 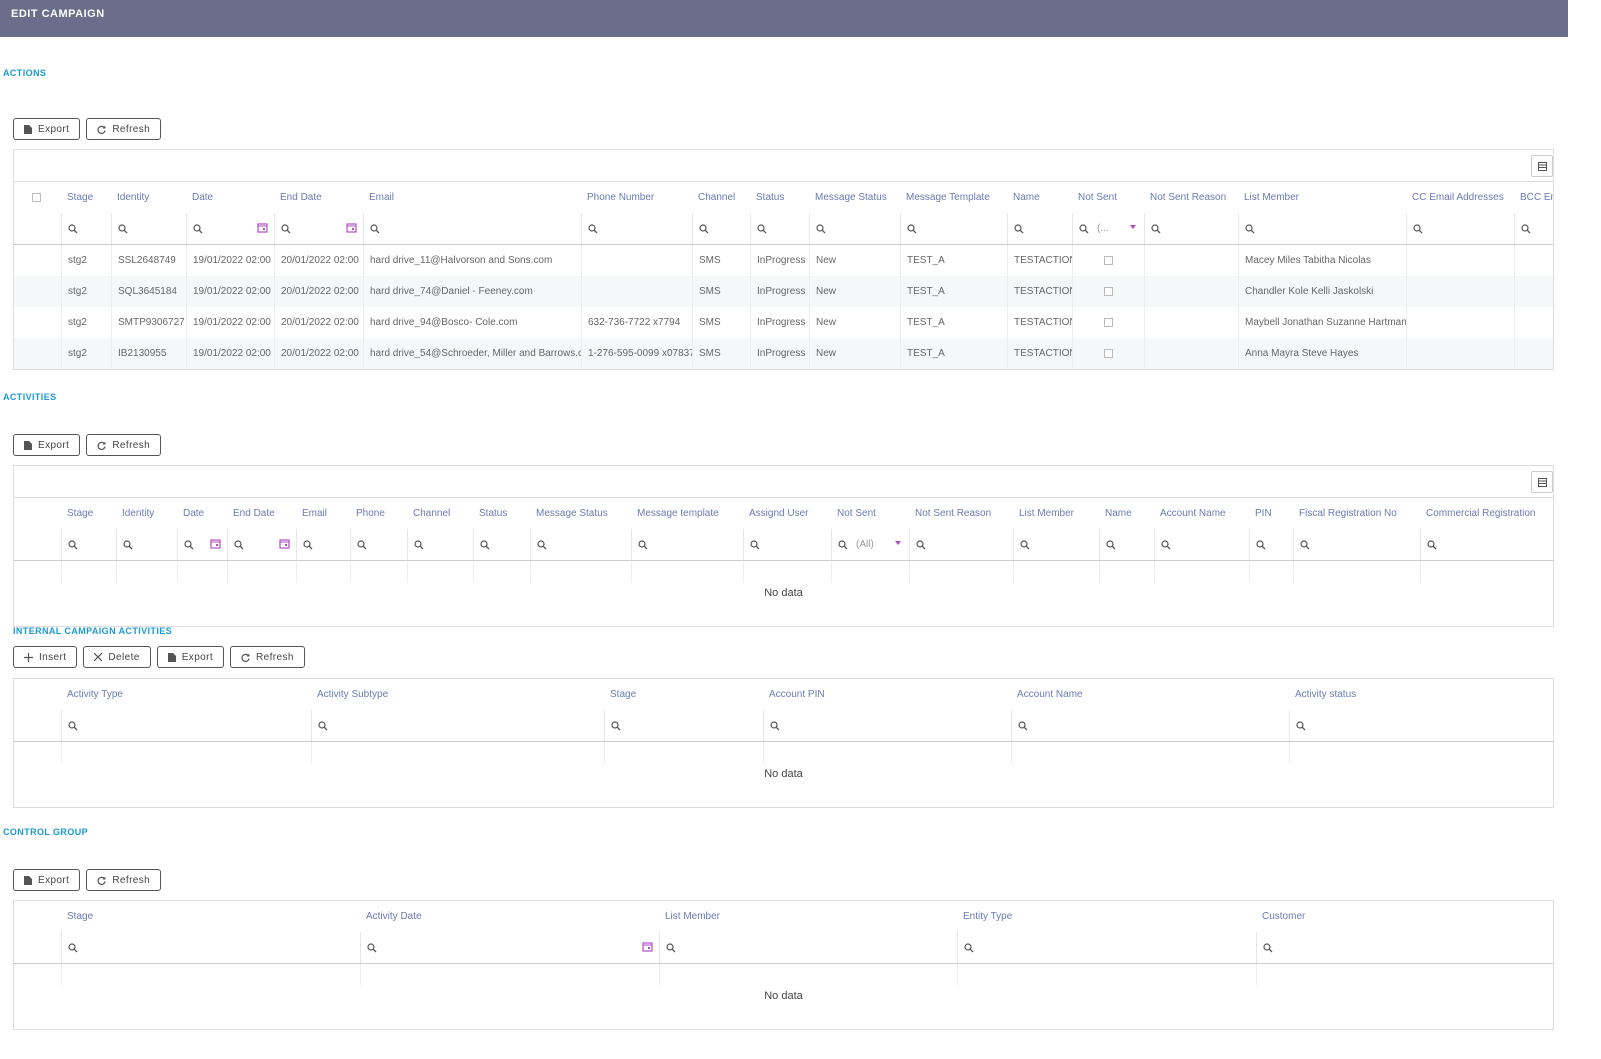 I want to click on column-header: Activity Date, so click(x=394, y=916).